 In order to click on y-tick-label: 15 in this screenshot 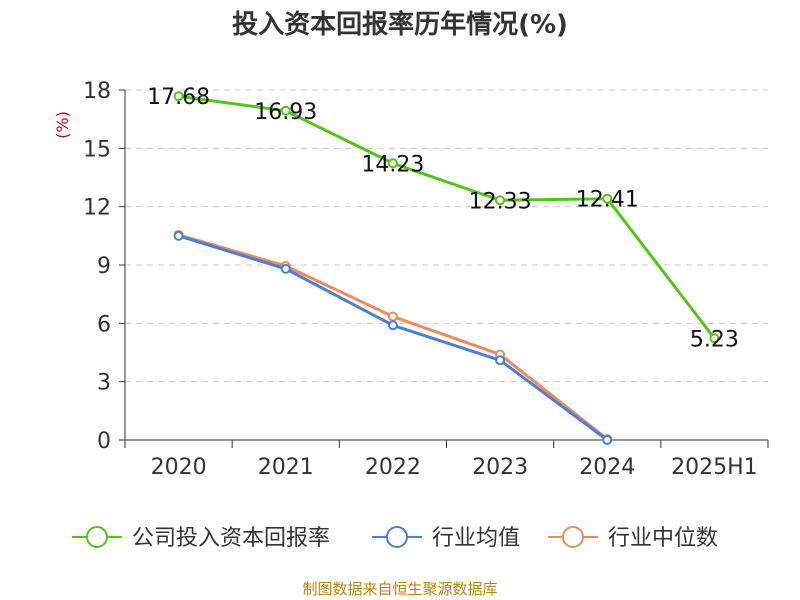, I will do `click(97, 149)`.